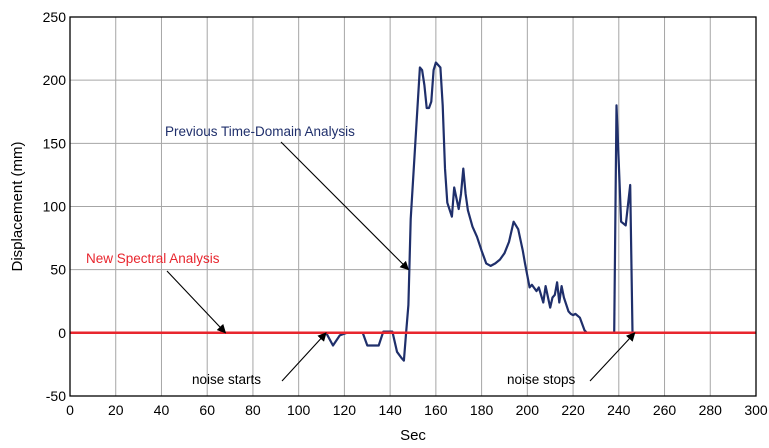 Image resolution: width=769 pixels, height=448 pixels. Describe the element at coordinates (665, 410) in the screenshot. I see `x-tick-label: 260` at that location.